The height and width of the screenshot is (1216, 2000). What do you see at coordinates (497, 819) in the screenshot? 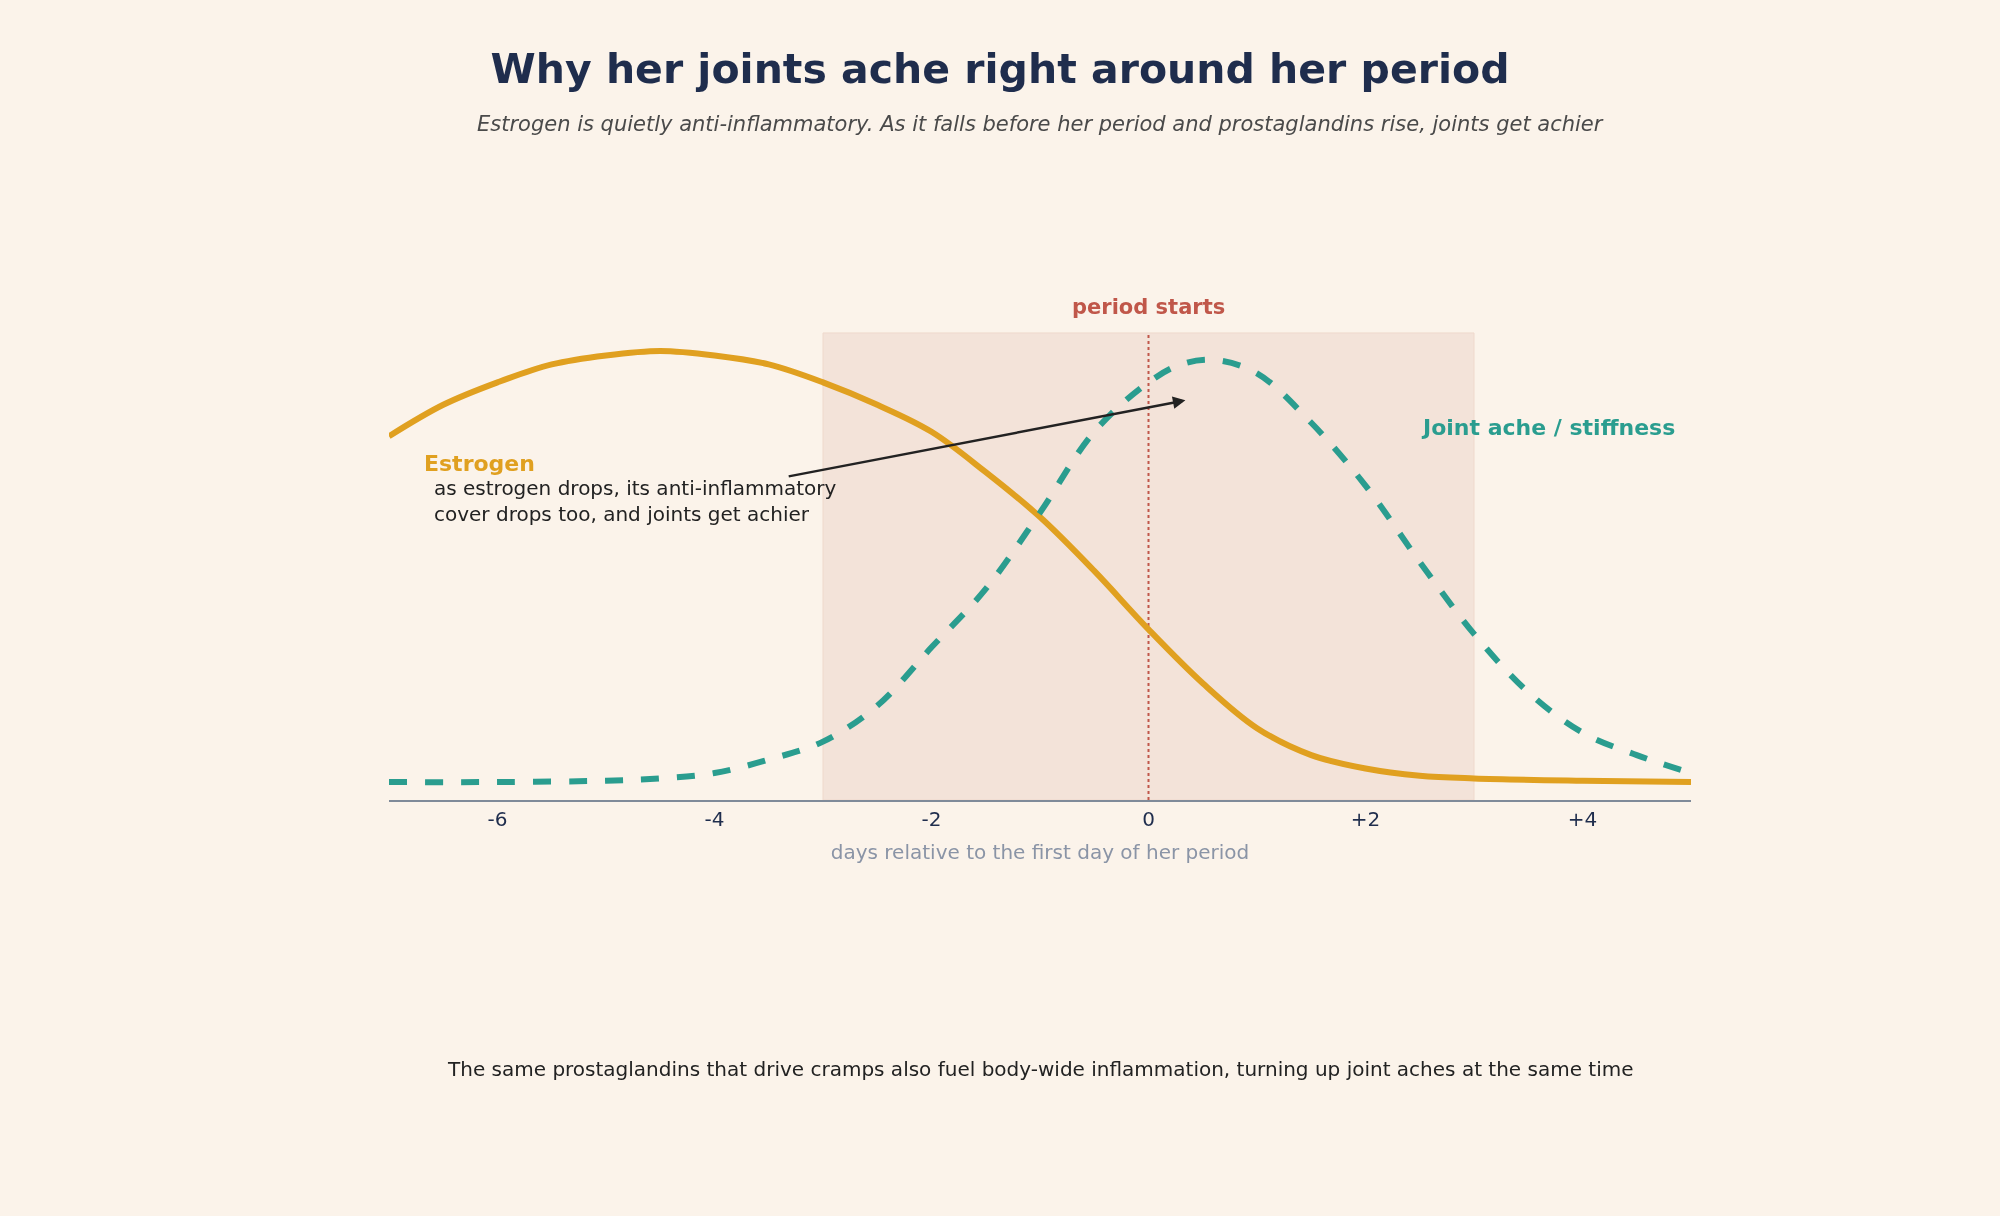
I see `x-tick-label: -6` at bounding box center [497, 819].